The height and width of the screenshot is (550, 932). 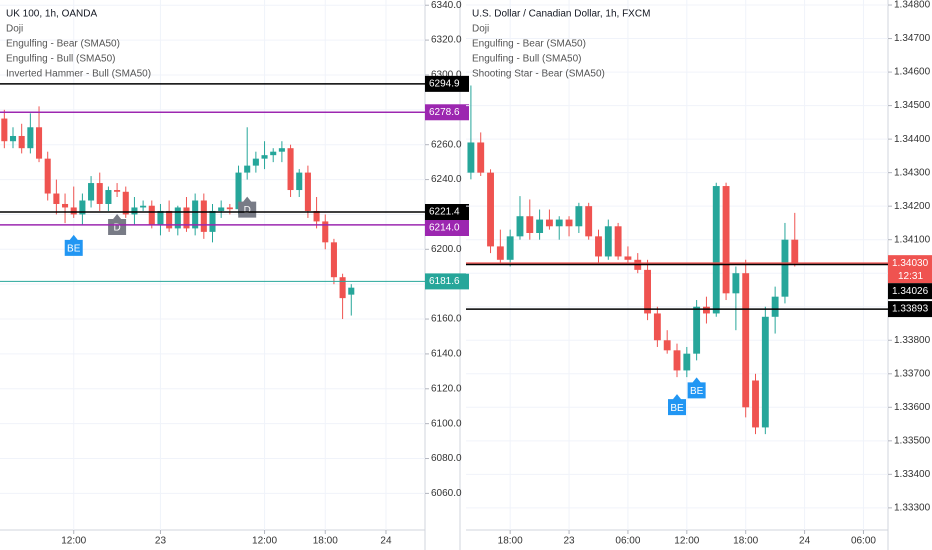 What do you see at coordinates (912, 5) in the screenshot?
I see `y-tick-label: 1.34800` at bounding box center [912, 5].